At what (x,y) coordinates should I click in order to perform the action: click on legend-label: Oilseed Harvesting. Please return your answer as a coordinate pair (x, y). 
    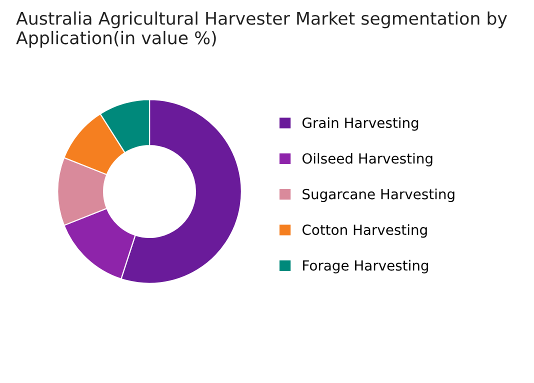
    Looking at the image, I should click on (367, 159).